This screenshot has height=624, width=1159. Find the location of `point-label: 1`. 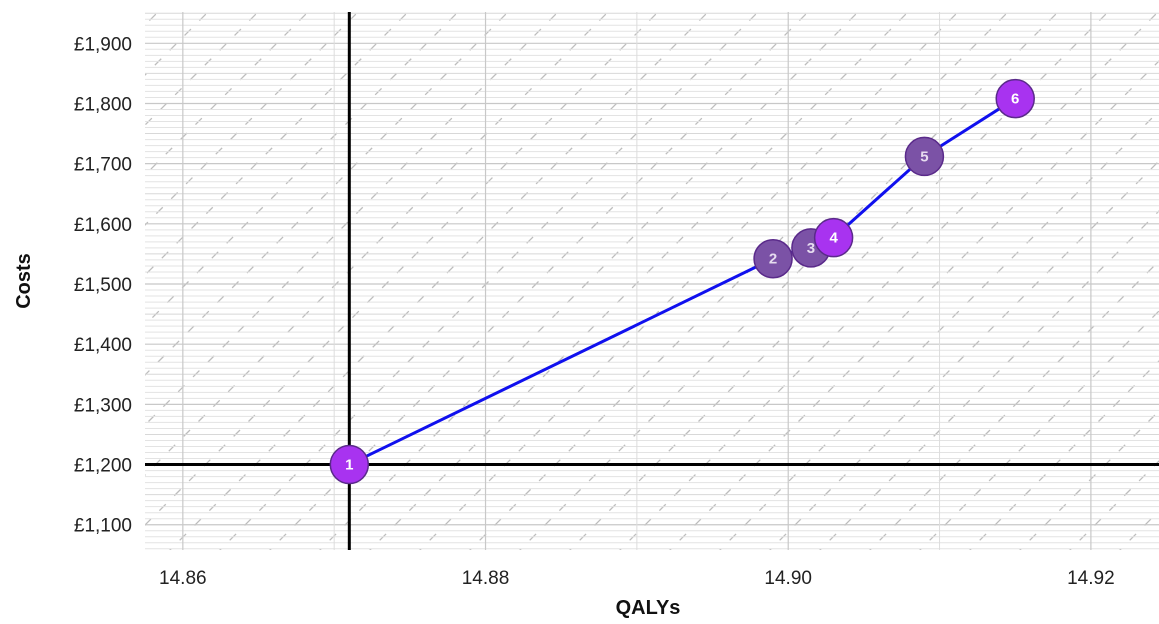

point-label: 1 is located at coordinates (349, 465).